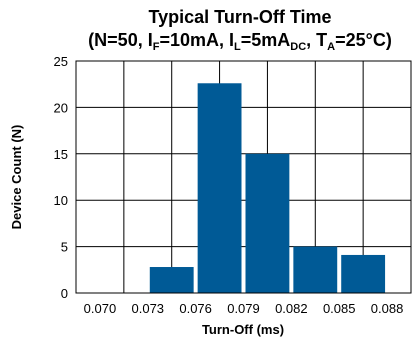  Describe the element at coordinates (387, 308) in the screenshot. I see `x-tick-label: 0.088` at that location.